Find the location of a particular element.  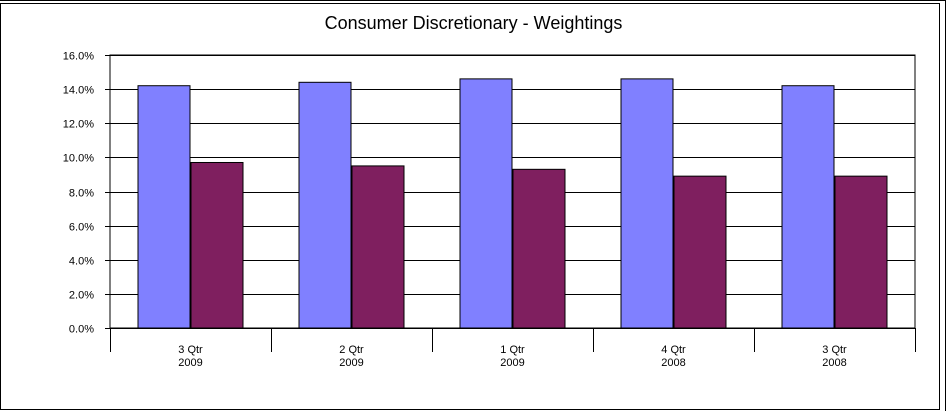

x-tick-label: 1 Qtr is located at coordinates (512, 350).